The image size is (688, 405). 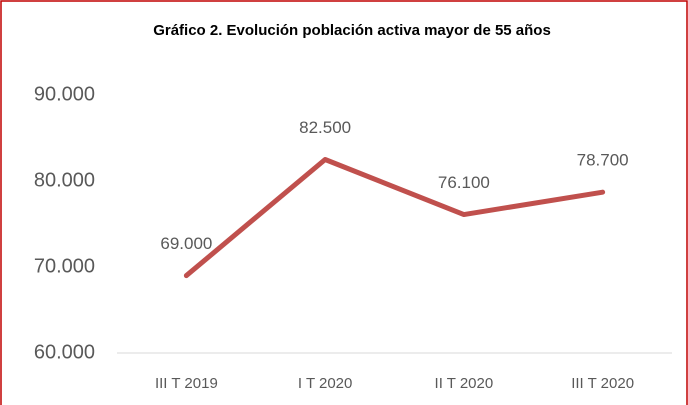 What do you see at coordinates (64, 94) in the screenshot?
I see `y-tick-label: 90.000` at bounding box center [64, 94].